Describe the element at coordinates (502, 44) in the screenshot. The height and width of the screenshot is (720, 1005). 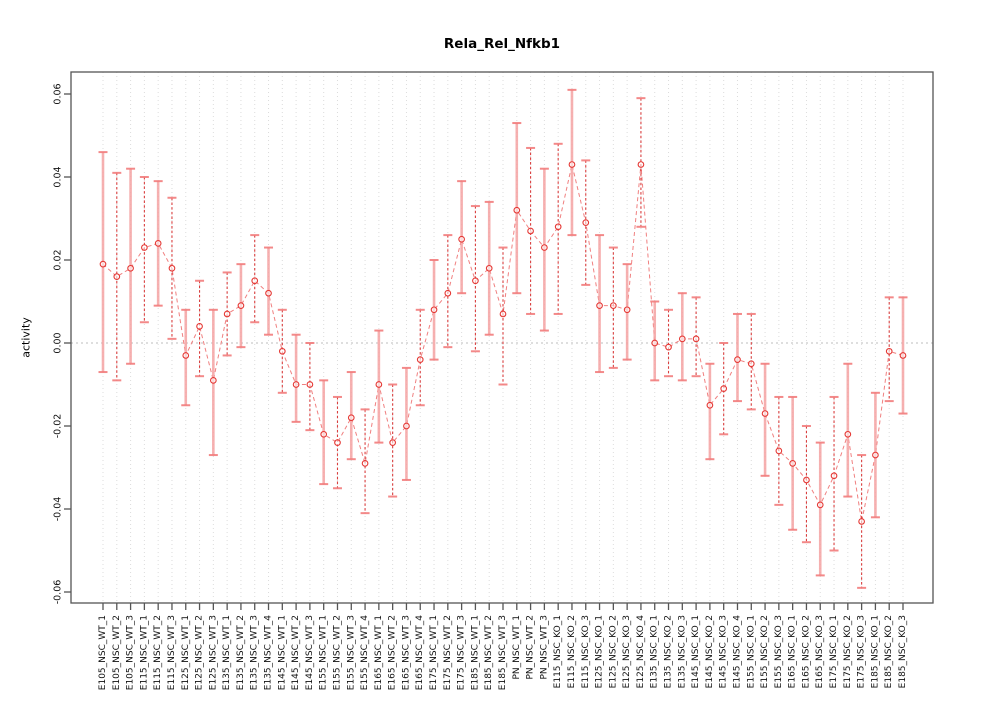
I see `chart-title: Rela_Rel_Nfkb1` at that location.